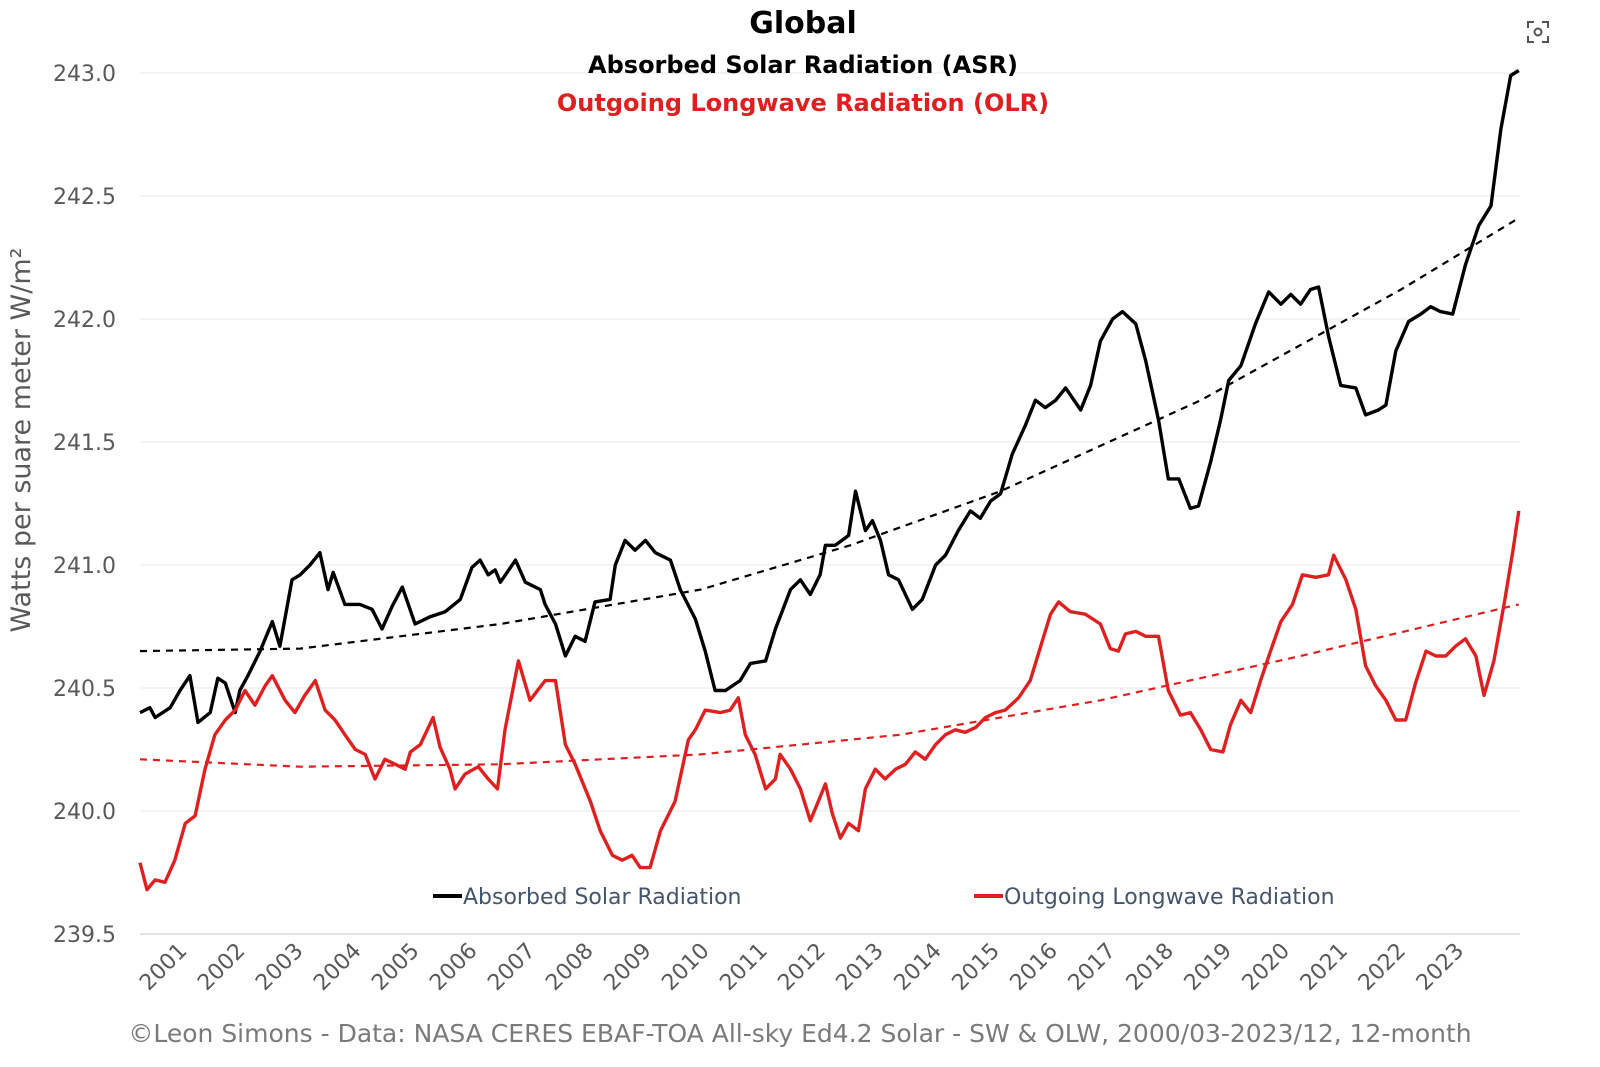 This screenshot has width=1600, height=1067. I want to click on x-tick-label: 2021, so click(1324, 967).